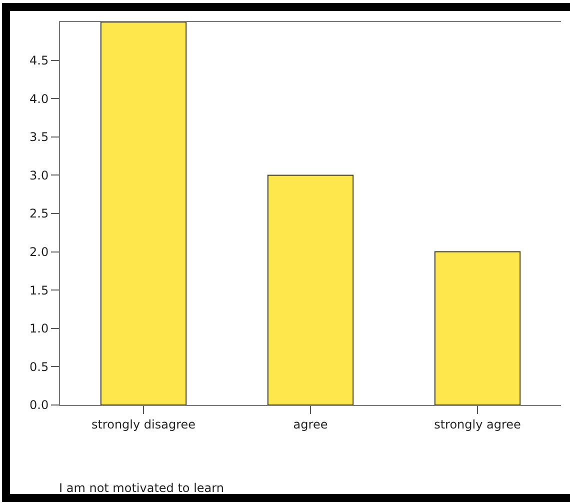  I want to click on y-tick-label: 0.0, so click(39, 405).